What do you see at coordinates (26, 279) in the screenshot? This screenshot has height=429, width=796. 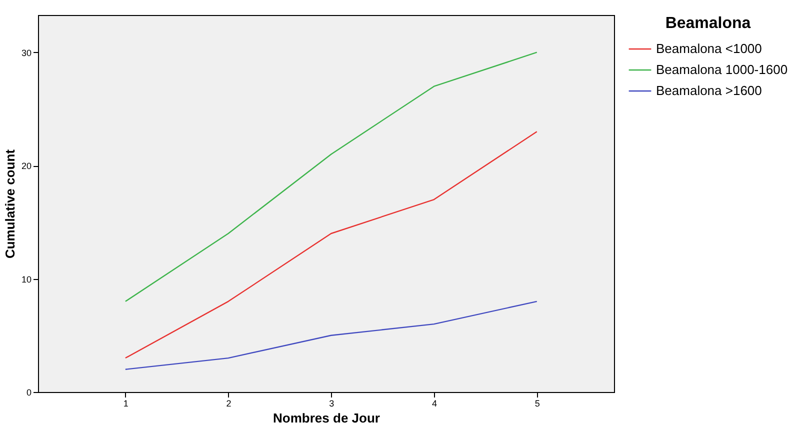 I see `y-tick-label: 10` at bounding box center [26, 279].